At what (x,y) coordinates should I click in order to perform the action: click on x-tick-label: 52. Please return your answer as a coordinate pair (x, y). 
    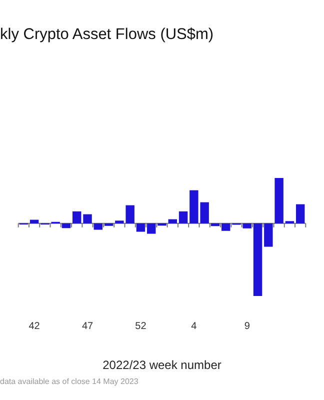
    Looking at the image, I should click on (141, 326).